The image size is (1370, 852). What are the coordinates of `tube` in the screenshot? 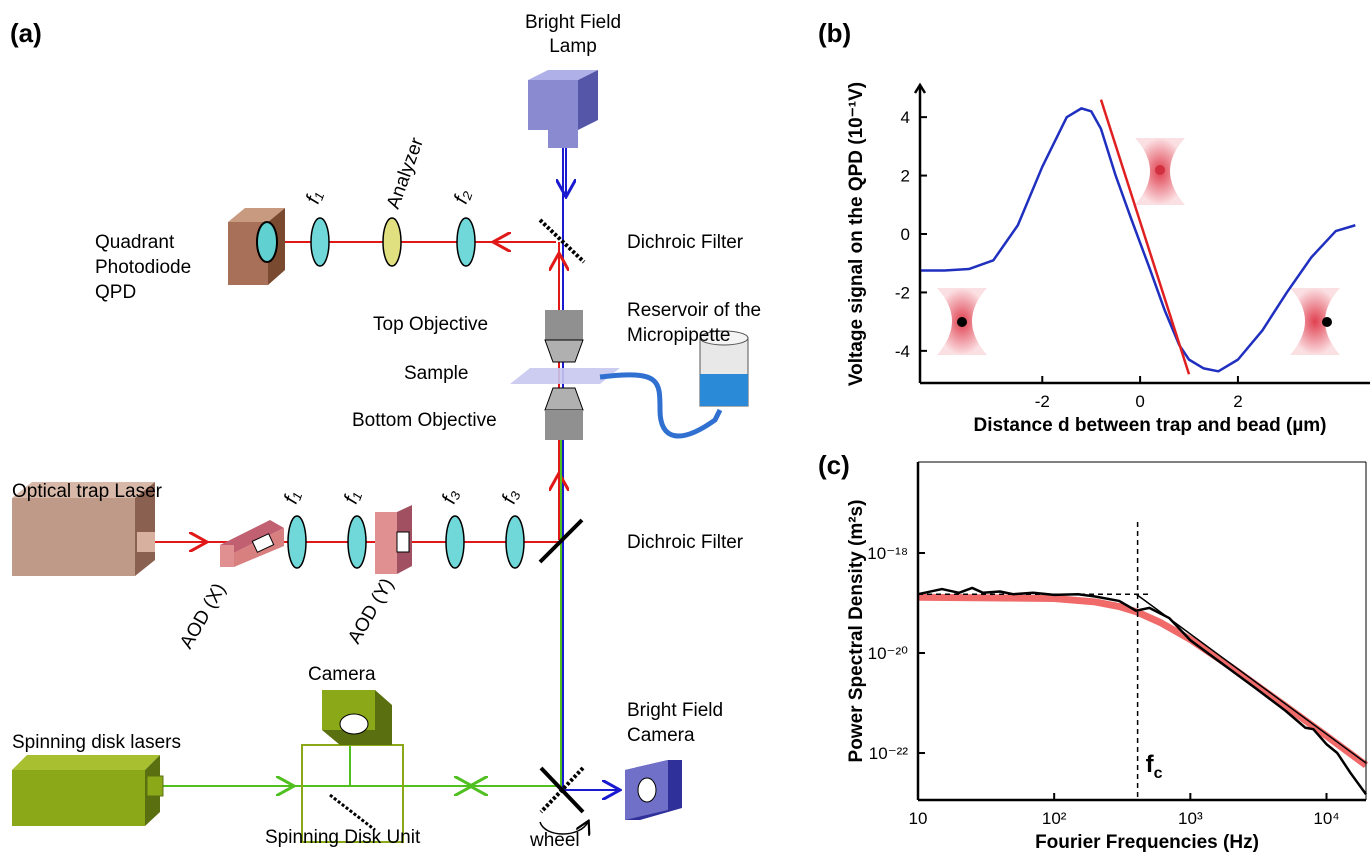 It's located at (661, 405).